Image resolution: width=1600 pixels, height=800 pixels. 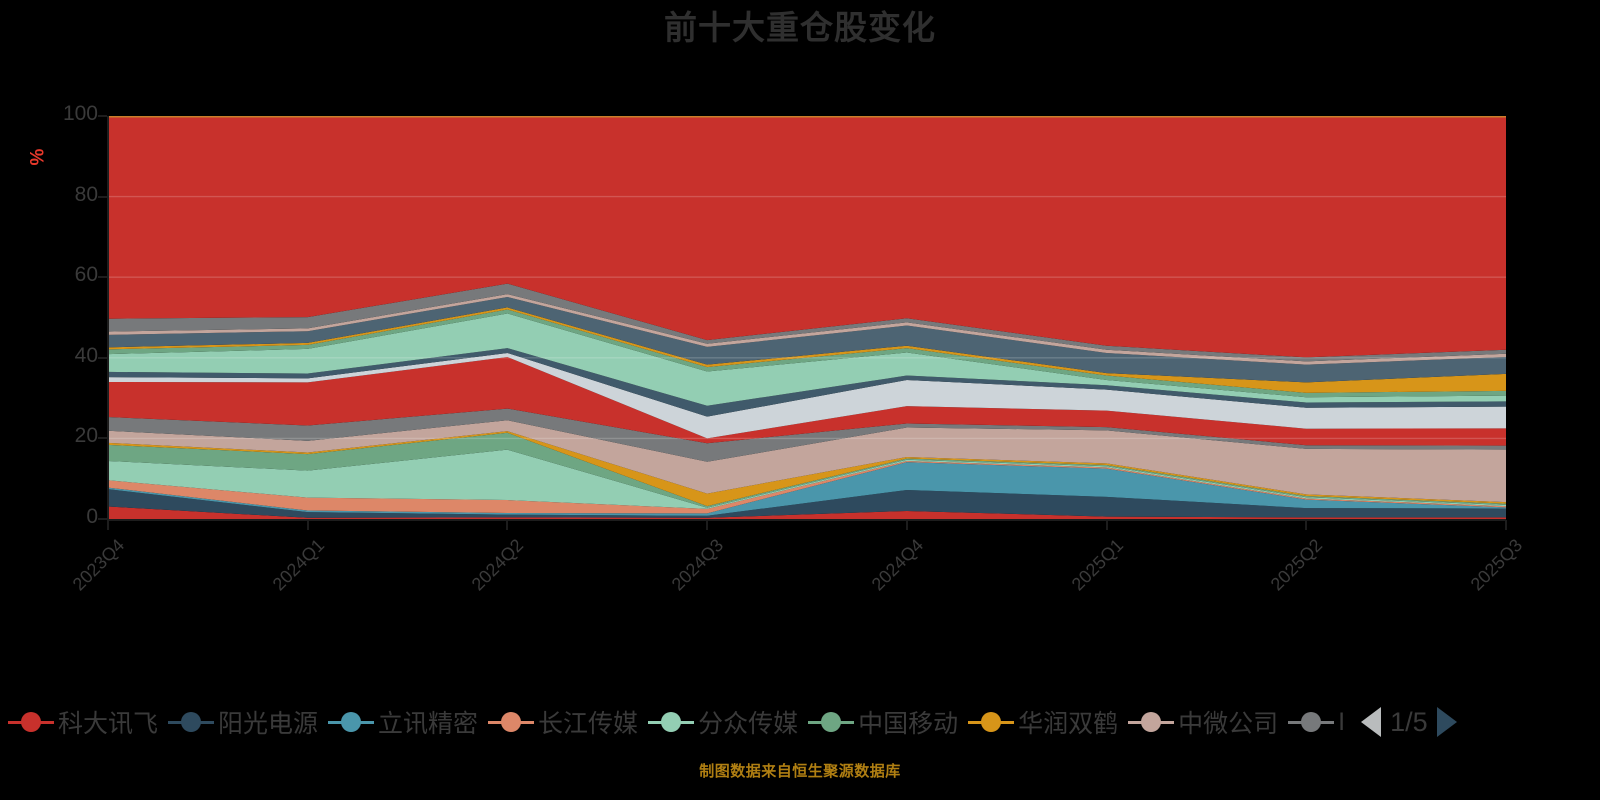 What do you see at coordinates (1496, 565) in the screenshot?
I see `x-tick-label: 2025Q3` at bounding box center [1496, 565].